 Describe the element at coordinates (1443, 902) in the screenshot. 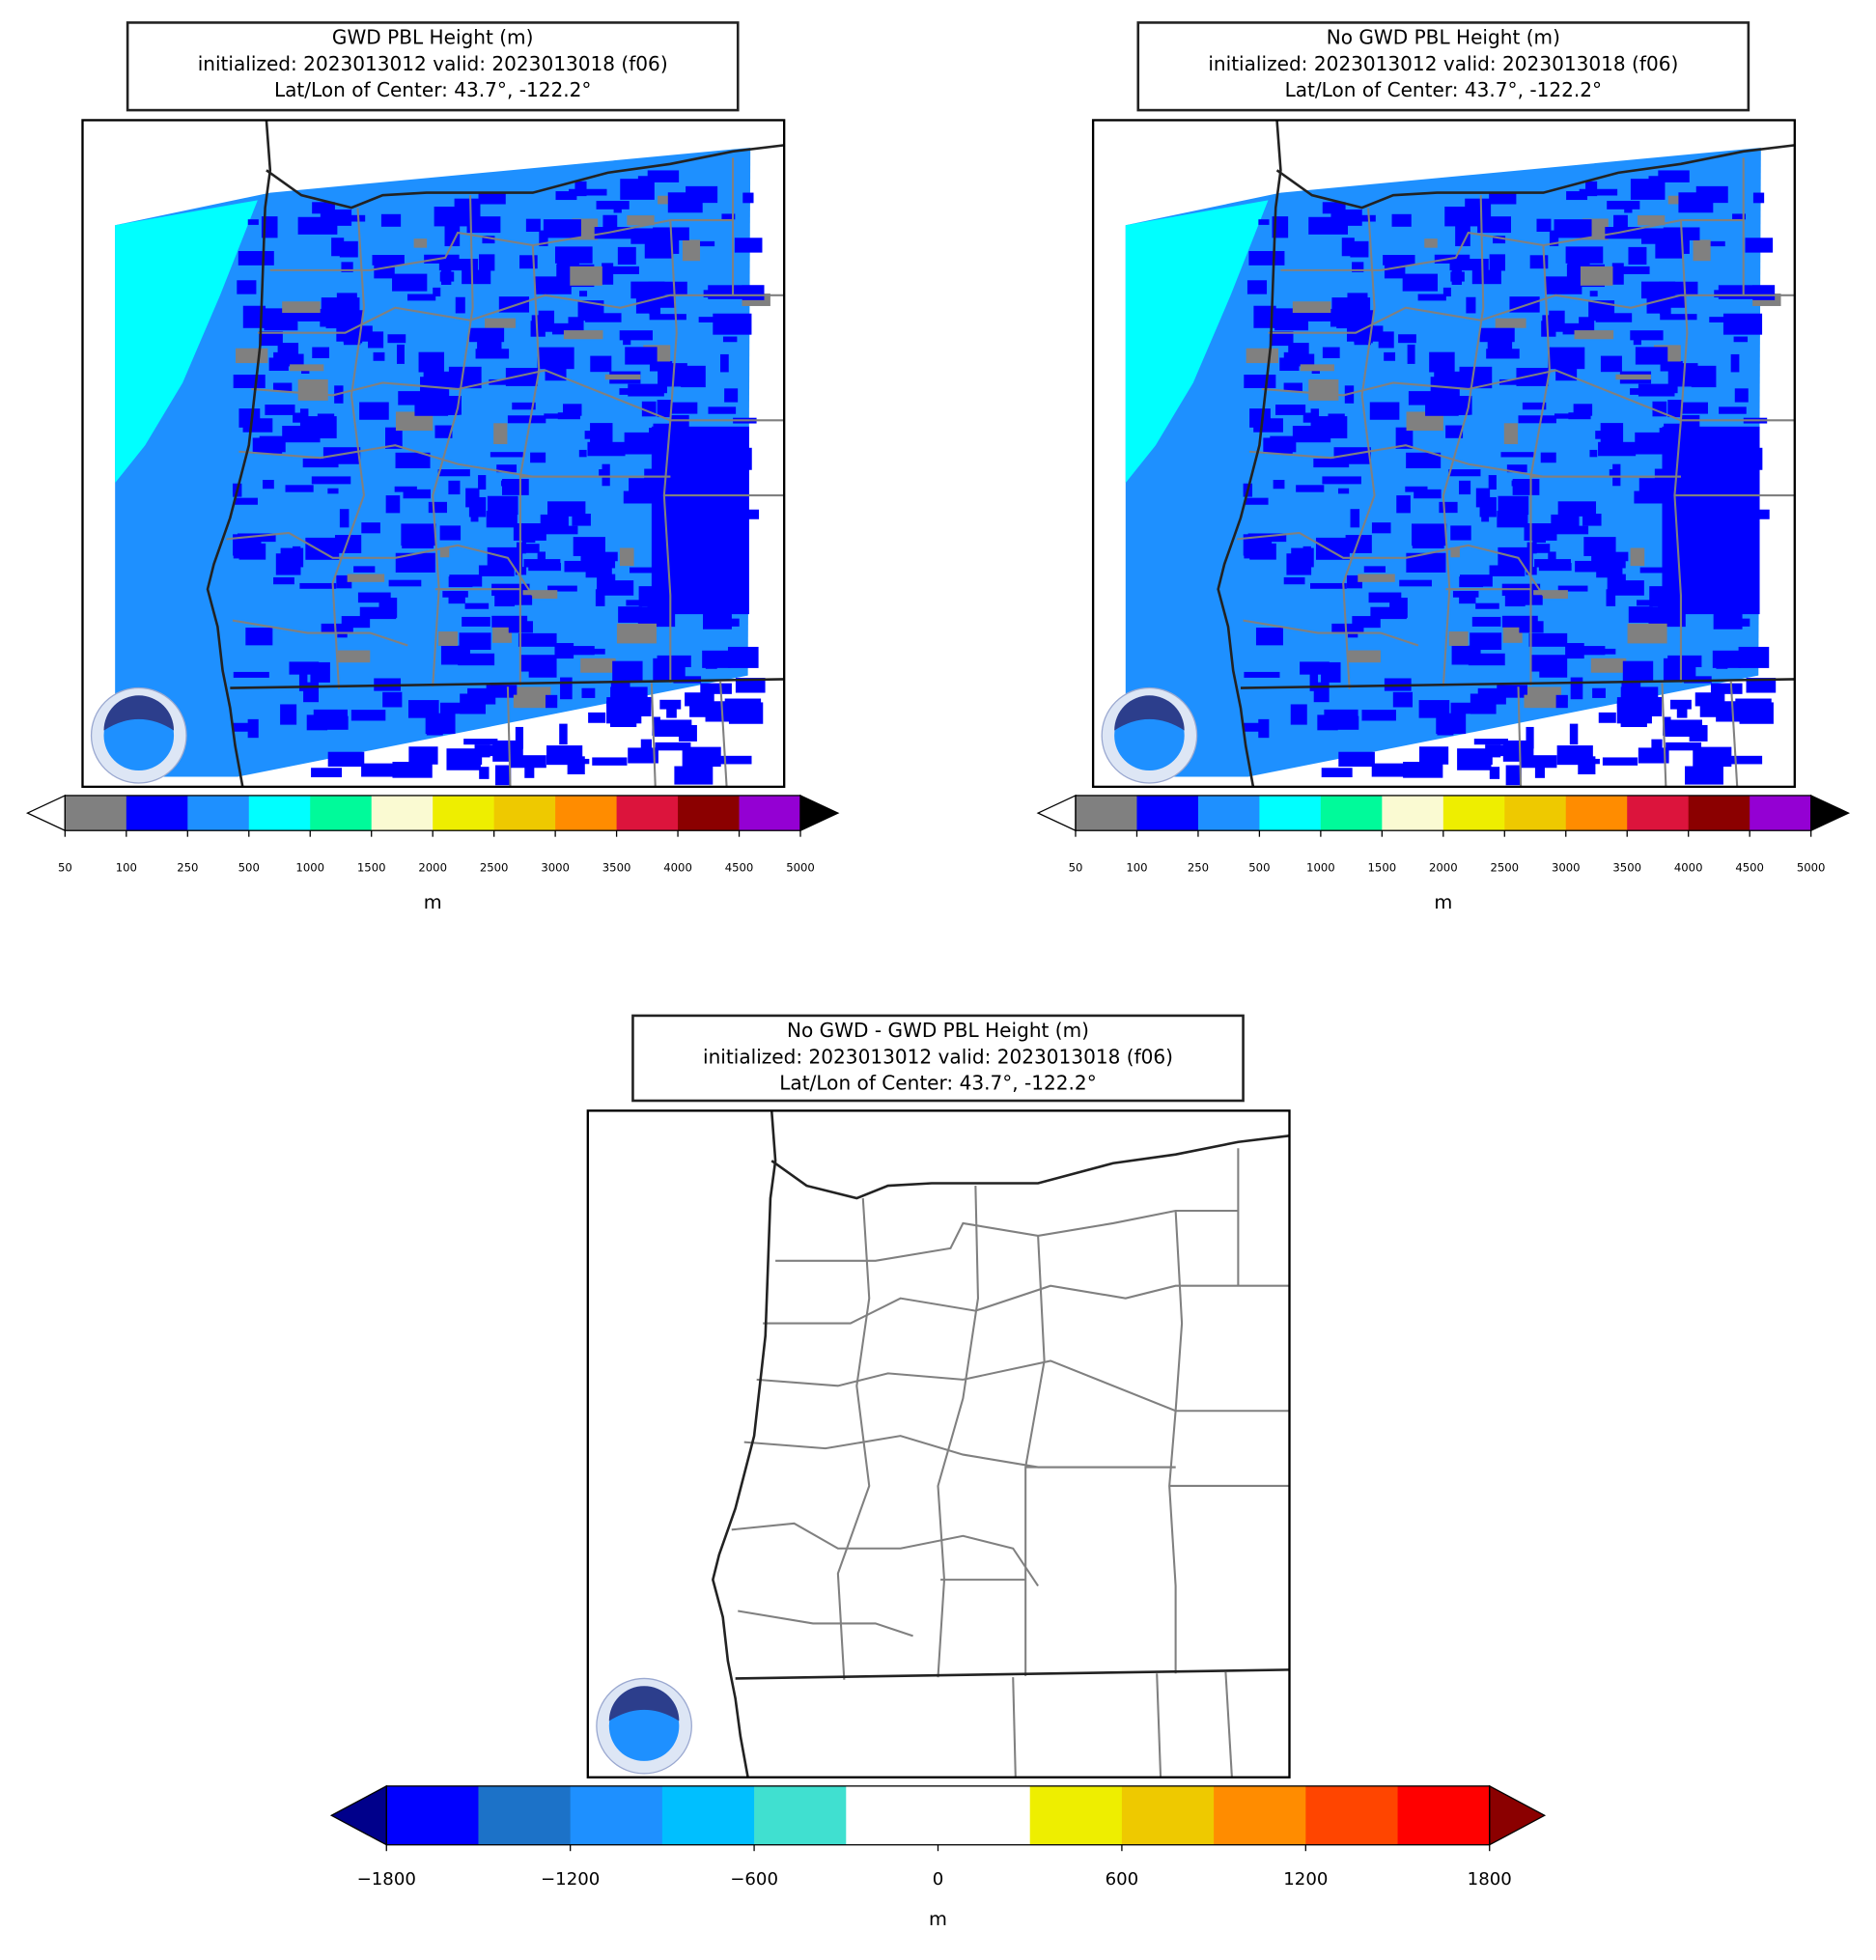

I see `colorbar-label: m` at that location.